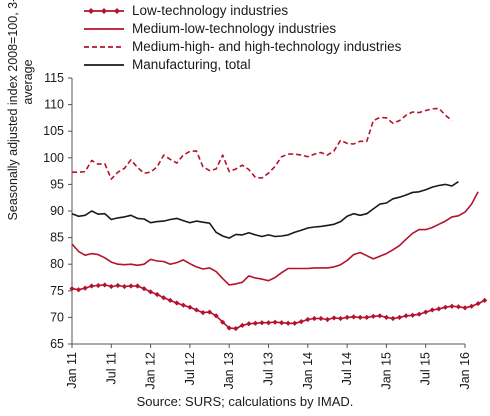  What do you see at coordinates (57, 184) in the screenshot?
I see `y-tick-label: 95` at bounding box center [57, 184].